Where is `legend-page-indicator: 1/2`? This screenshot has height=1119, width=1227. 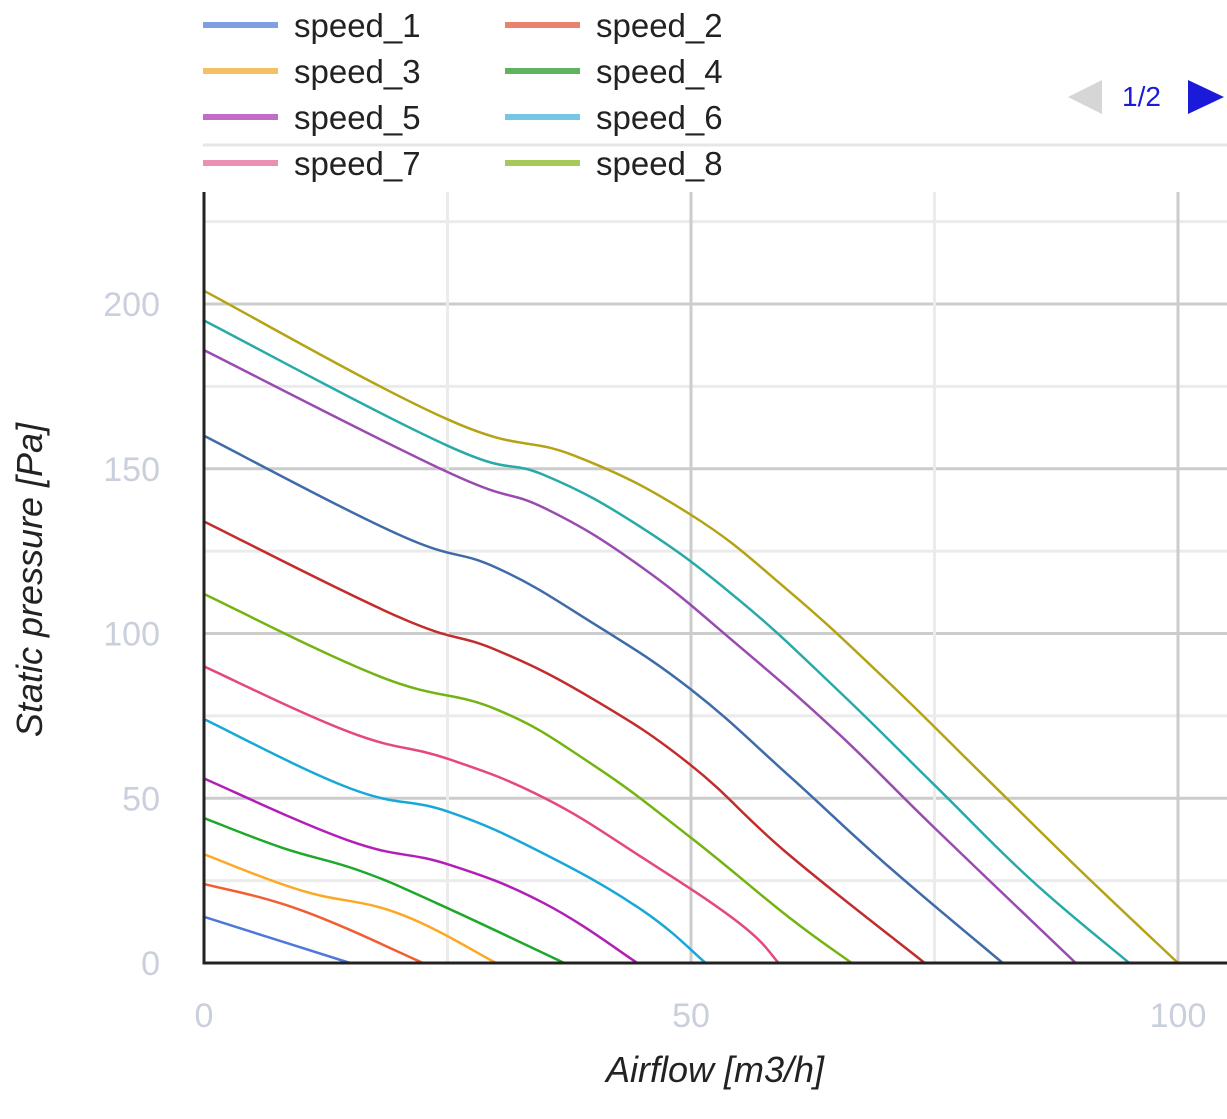
legend-page-indicator: 1/2 is located at coordinates (1141, 96).